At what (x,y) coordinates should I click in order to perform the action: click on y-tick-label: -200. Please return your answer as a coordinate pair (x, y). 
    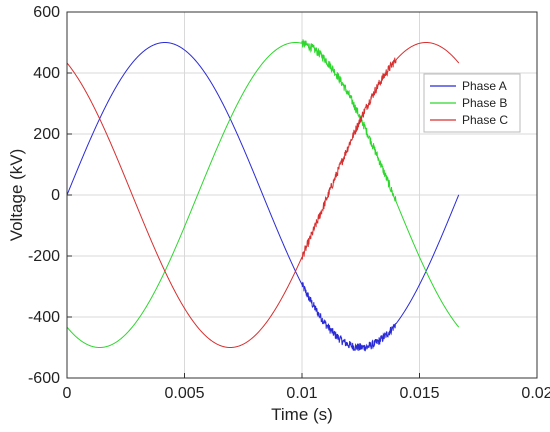
    Looking at the image, I should click on (44, 256).